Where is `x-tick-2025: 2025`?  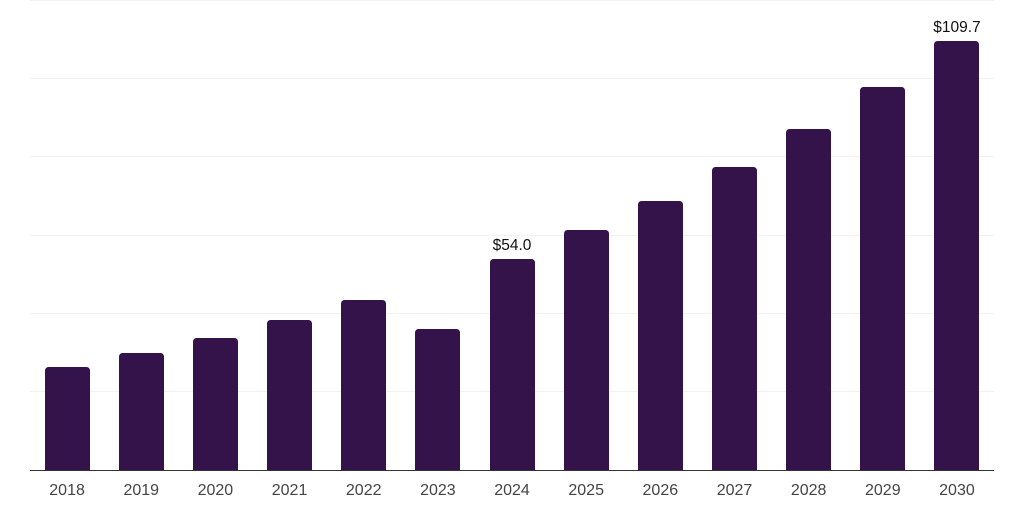
x-tick-2025: 2025 is located at coordinates (586, 490).